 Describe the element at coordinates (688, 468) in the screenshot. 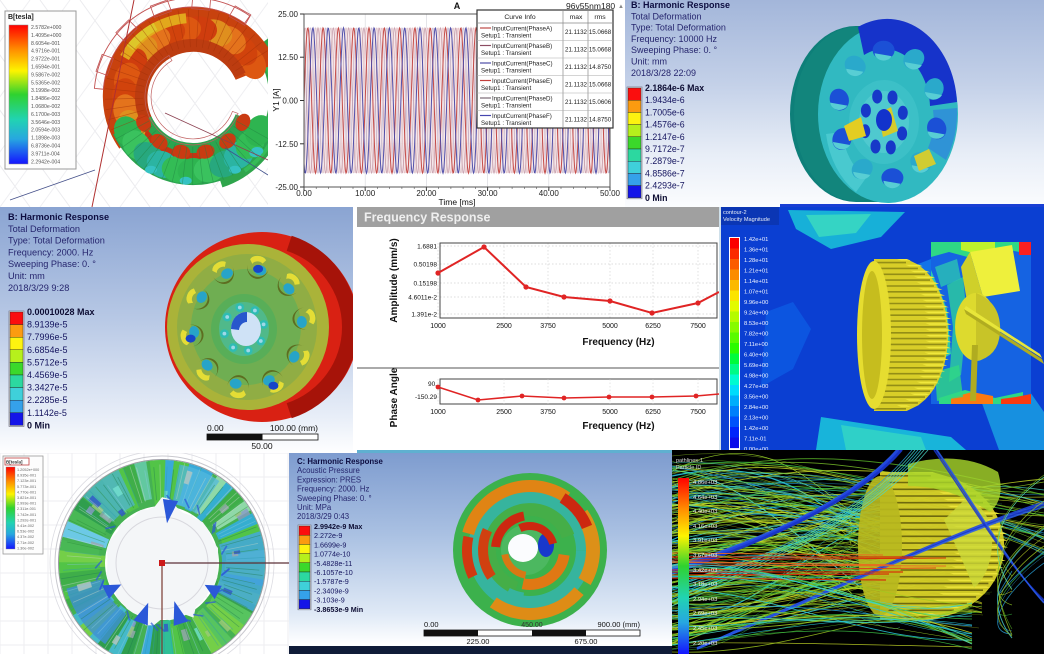

I see `svg-text: Particle ID` at that location.